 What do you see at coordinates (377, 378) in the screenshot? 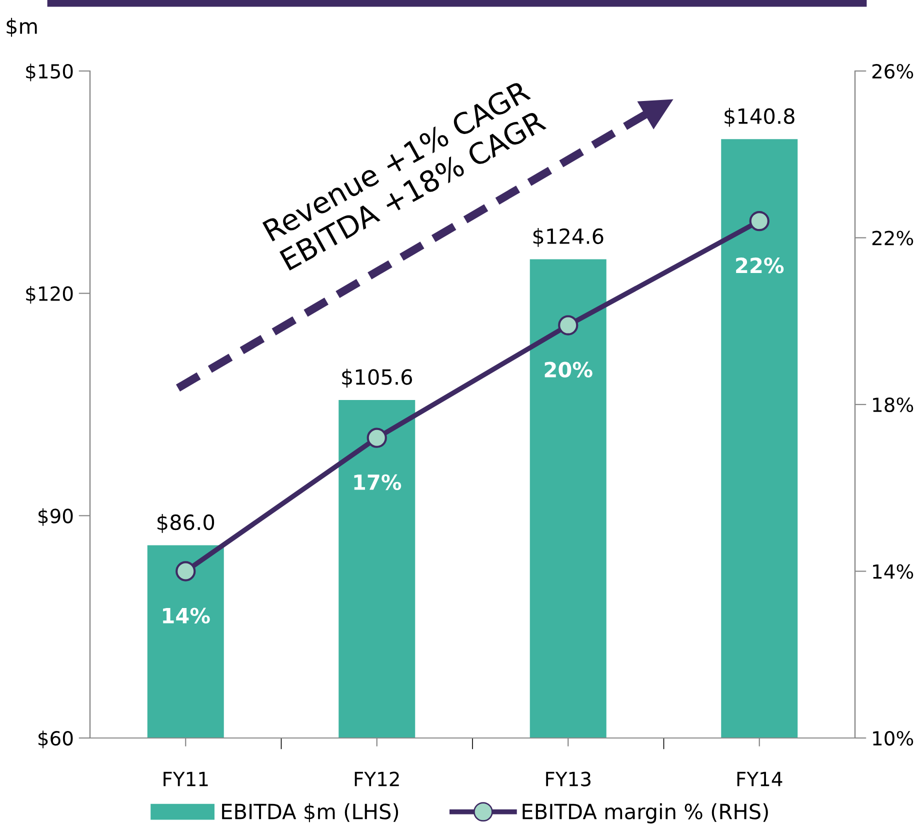
I see `data-label: $105.6` at bounding box center [377, 378].